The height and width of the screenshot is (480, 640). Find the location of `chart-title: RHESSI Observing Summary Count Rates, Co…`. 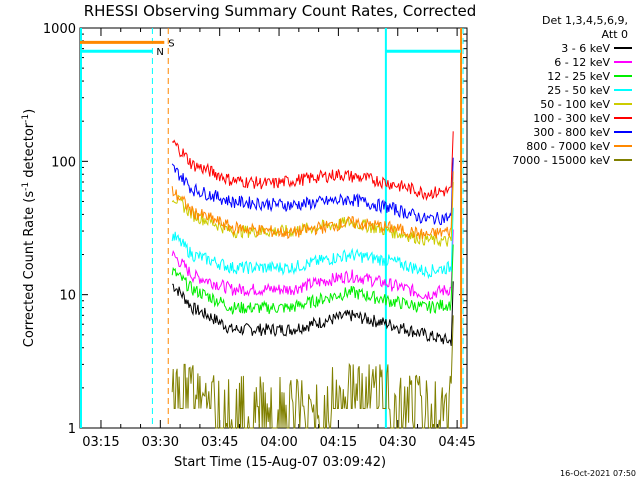

chart-title: RHESSI Observing Summary Count Rates, Co… is located at coordinates (280, 11).